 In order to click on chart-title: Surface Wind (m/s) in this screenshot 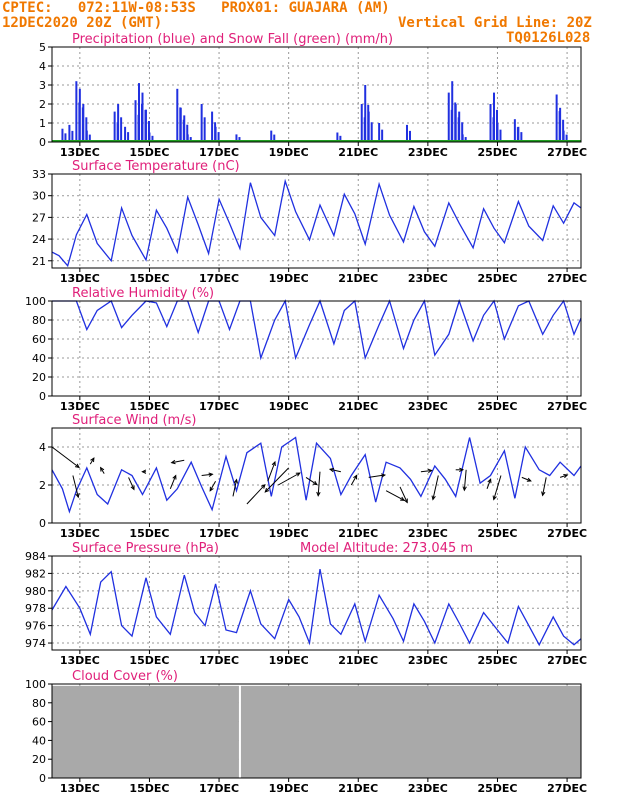, I will do `click(134, 420)`.